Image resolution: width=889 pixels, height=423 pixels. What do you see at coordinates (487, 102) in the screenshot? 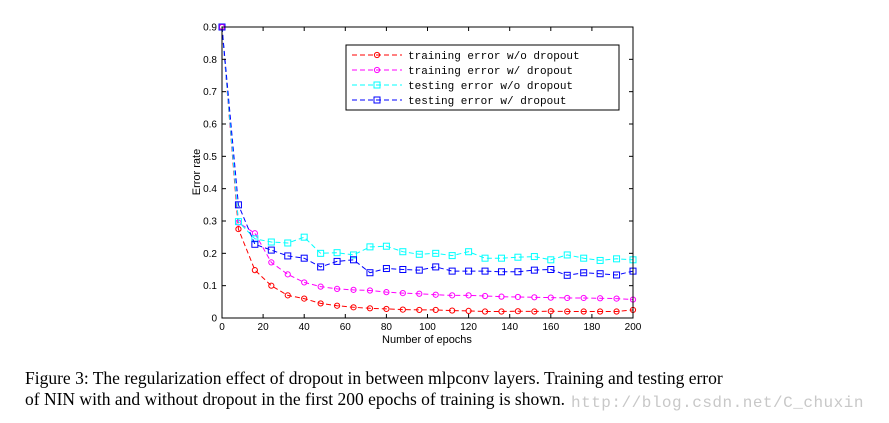
I see `legend-label: testing error w/ dropout` at bounding box center [487, 102].